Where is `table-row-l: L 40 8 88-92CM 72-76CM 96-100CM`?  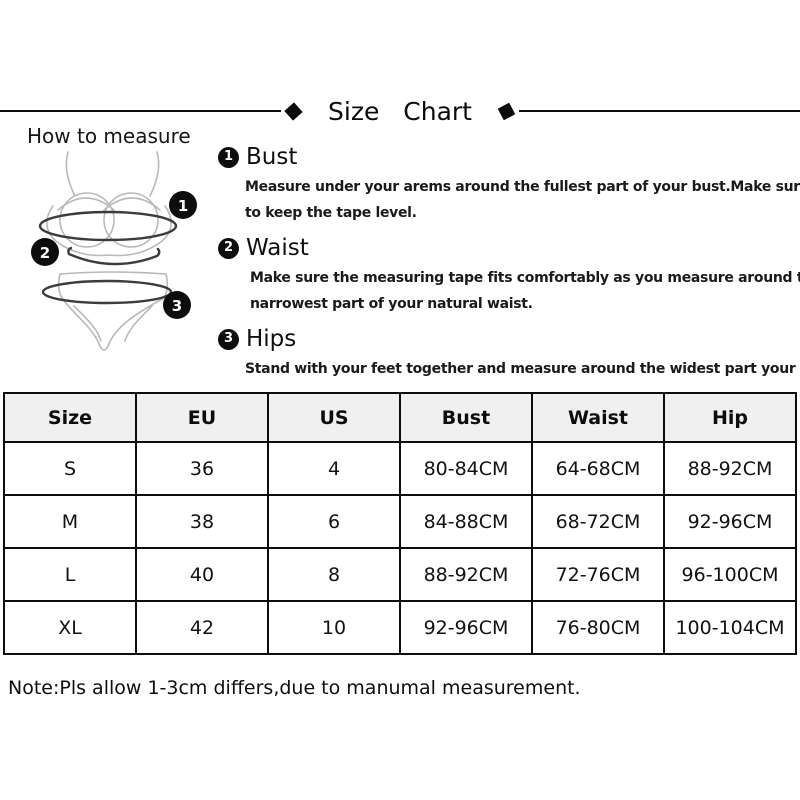
table-row-l: L 40 8 88-92CM 72-76CM 96-100CM is located at coordinates (400, 574).